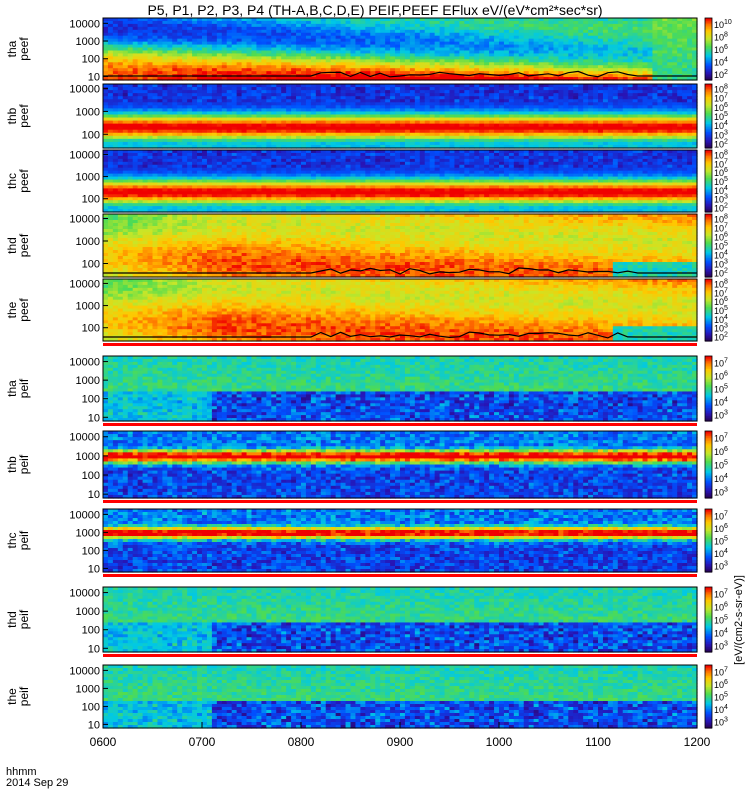 The image size is (750, 800). What do you see at coordinates (103, 742) in the screenshot?
I see `x-tick-label: 0600` at bounding box center [103, 742].